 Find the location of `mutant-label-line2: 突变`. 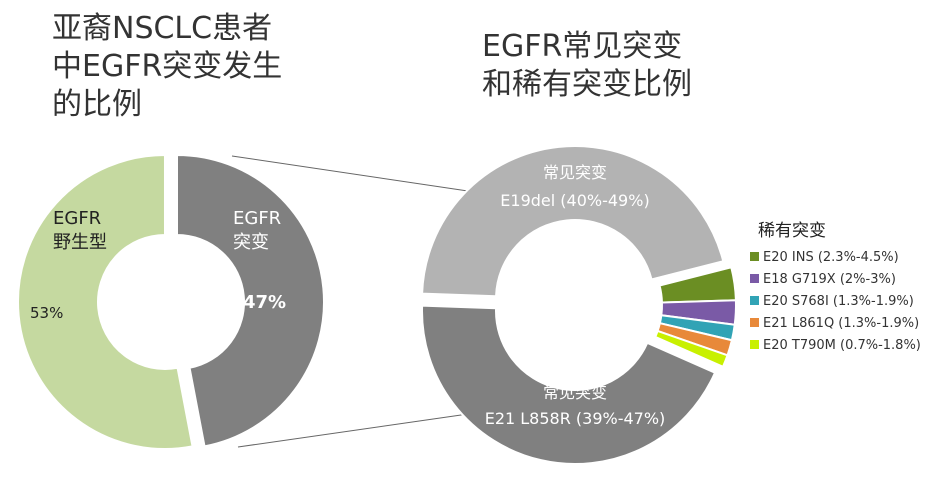

mutant-label-line2: 突变 is located at coordinates (251, 242).